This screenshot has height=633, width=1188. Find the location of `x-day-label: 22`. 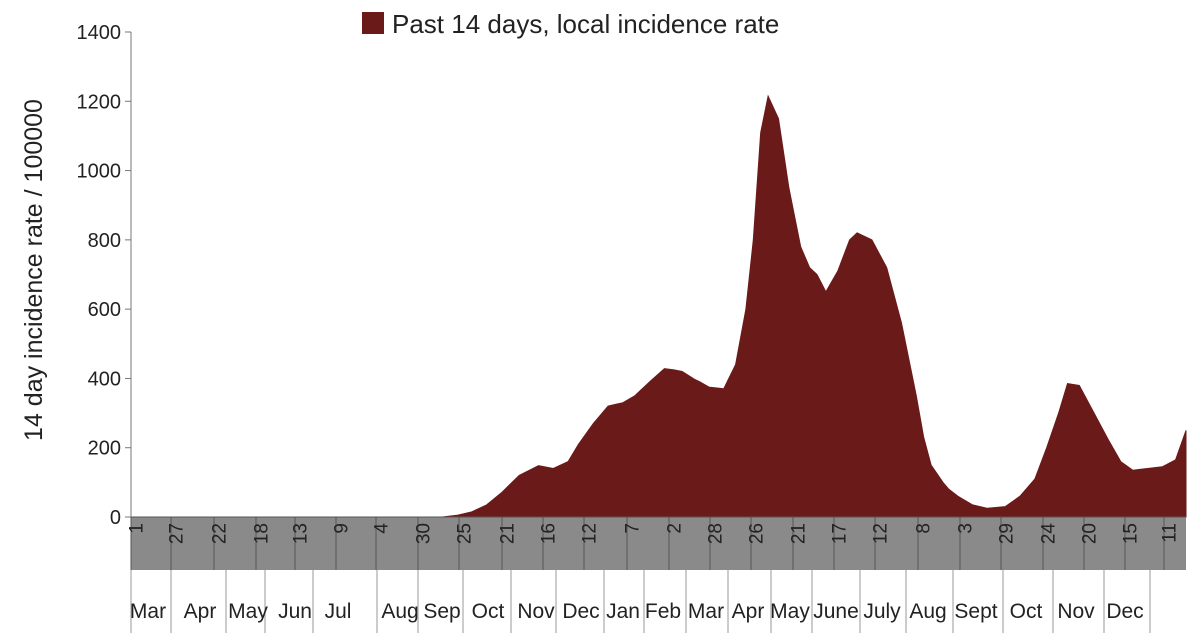

x-day-label: 22 is located at coordinates (220, 533).